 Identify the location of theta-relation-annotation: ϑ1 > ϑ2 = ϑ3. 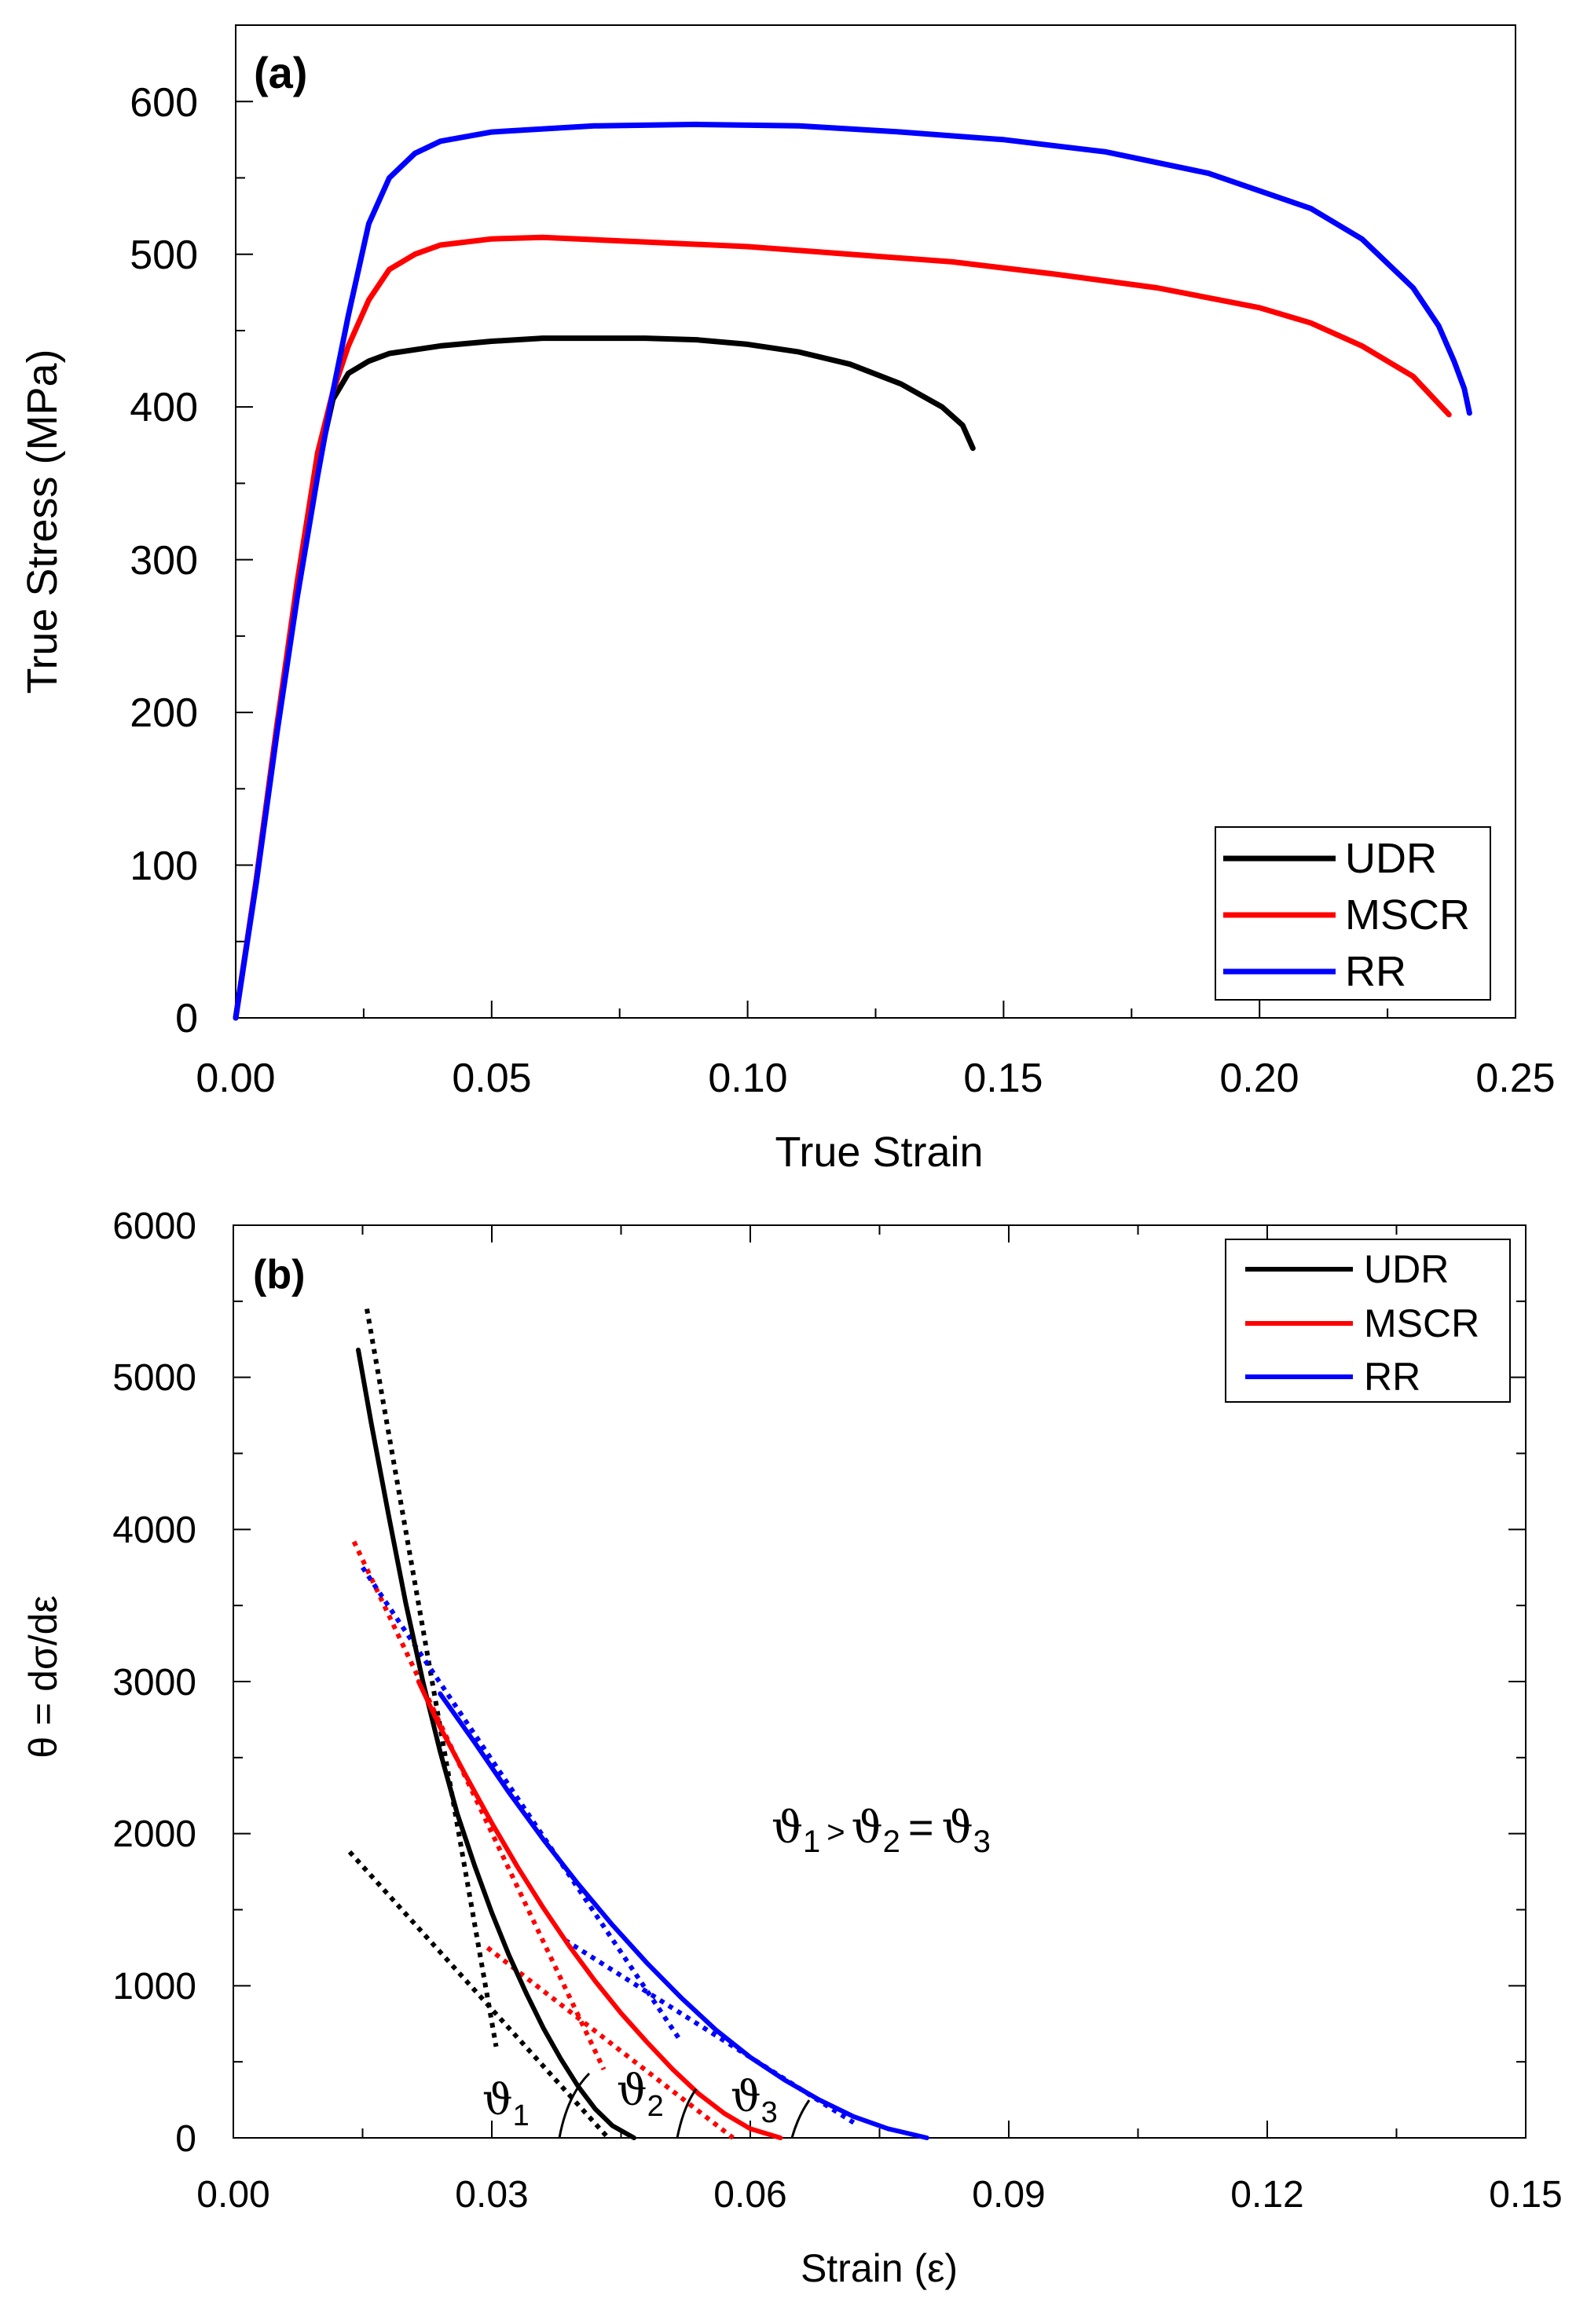
(881, 1830).